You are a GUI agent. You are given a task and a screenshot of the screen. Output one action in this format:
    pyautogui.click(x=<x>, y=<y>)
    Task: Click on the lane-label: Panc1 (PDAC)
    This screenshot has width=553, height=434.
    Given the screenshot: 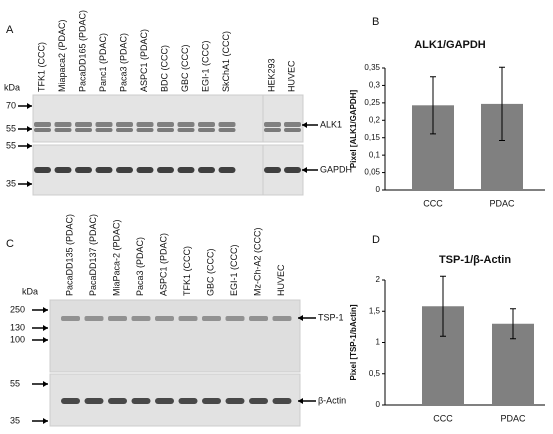 What is the action you would take?
    pyautogui.click(x=103, y=62)
    